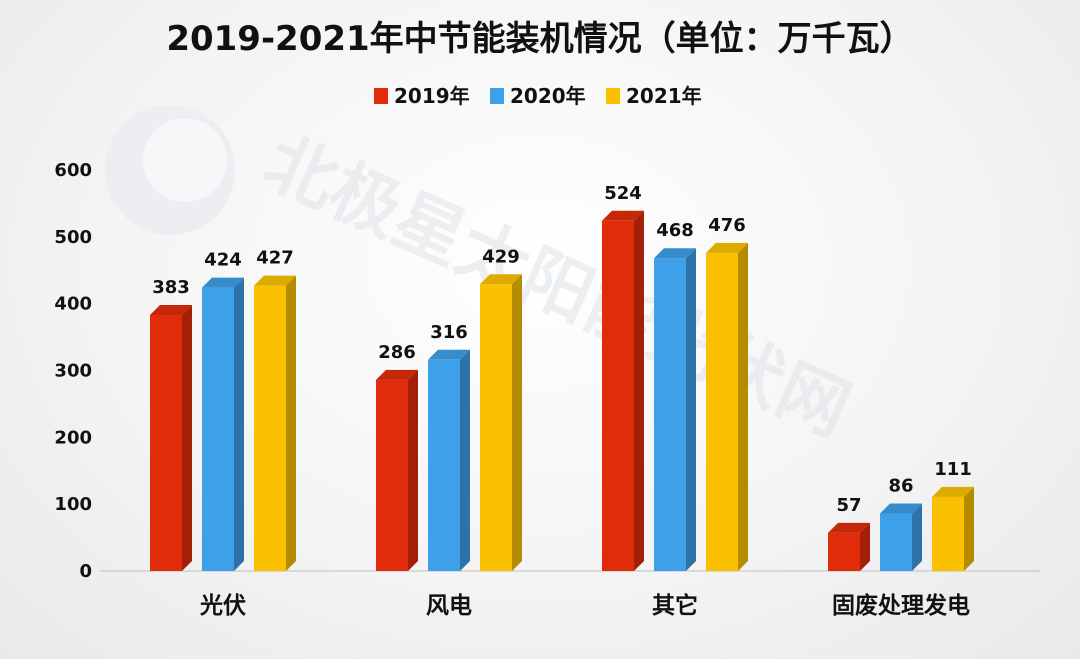  Describe the element at coordinates (664, 96) in the screenshot. I see `legend-label: 2021年` at that location.